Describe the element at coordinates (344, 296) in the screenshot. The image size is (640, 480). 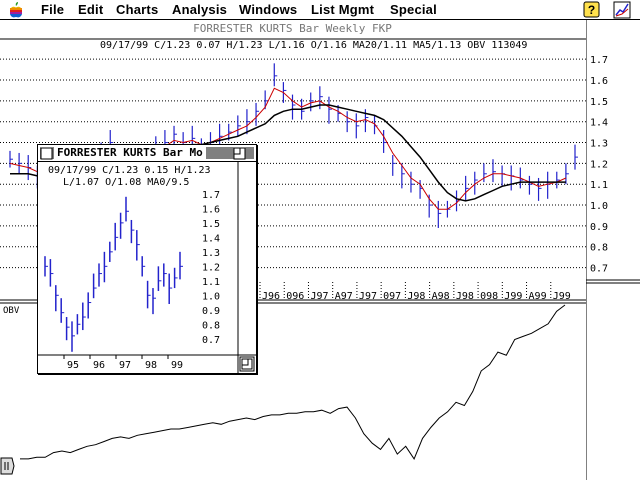
I see `x-tick-label: A97` at that location.